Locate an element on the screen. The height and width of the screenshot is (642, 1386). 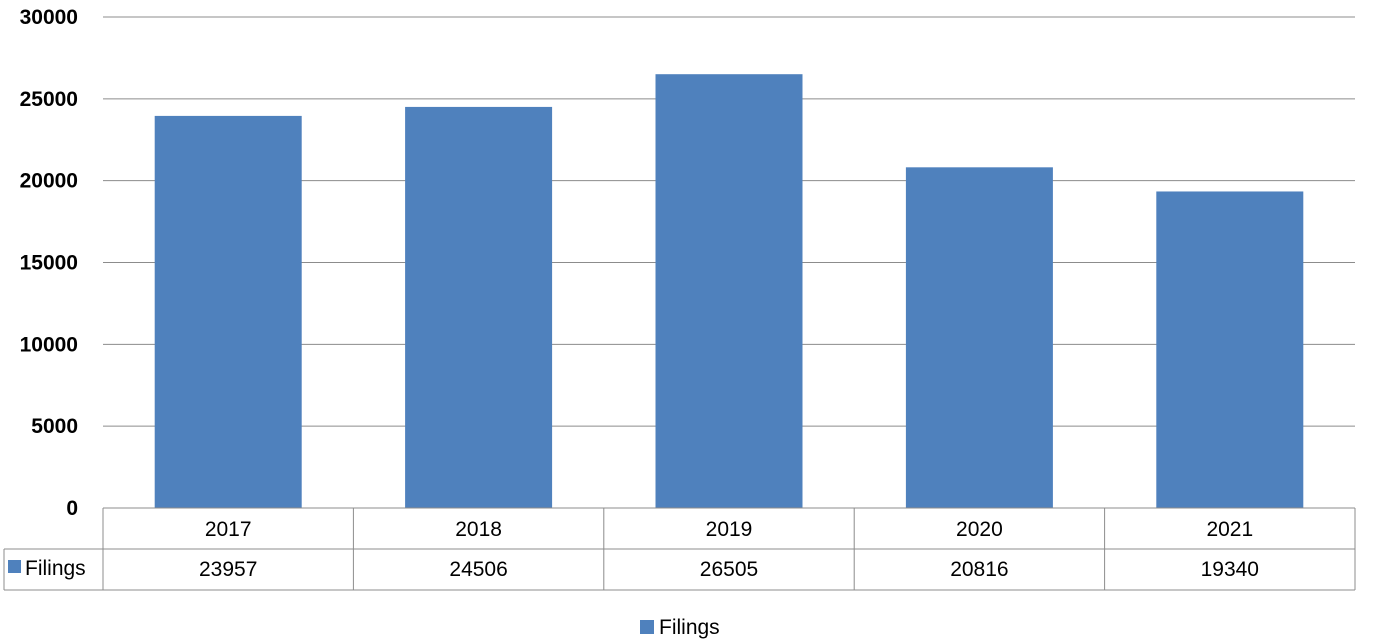
data-table-value-row: Filings 23957 24506 26505 20816 19340 is located at coordinates (633, 569).